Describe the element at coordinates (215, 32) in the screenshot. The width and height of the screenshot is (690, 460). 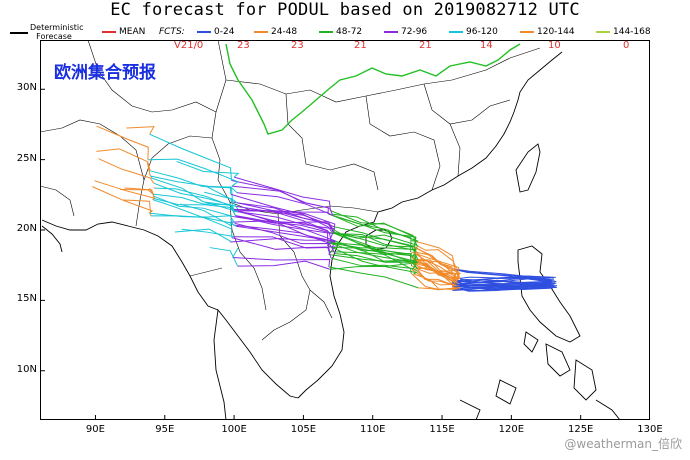
I see `legend-item-0-24: 0-24` at that location.